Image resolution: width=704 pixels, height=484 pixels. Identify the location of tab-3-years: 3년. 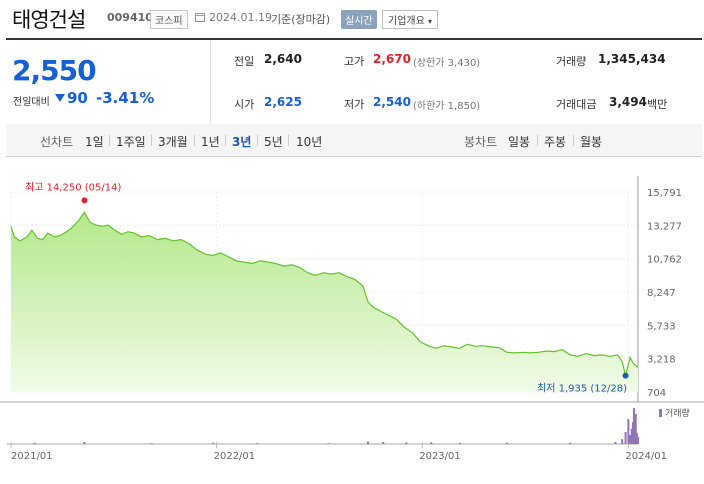
(242, 142).